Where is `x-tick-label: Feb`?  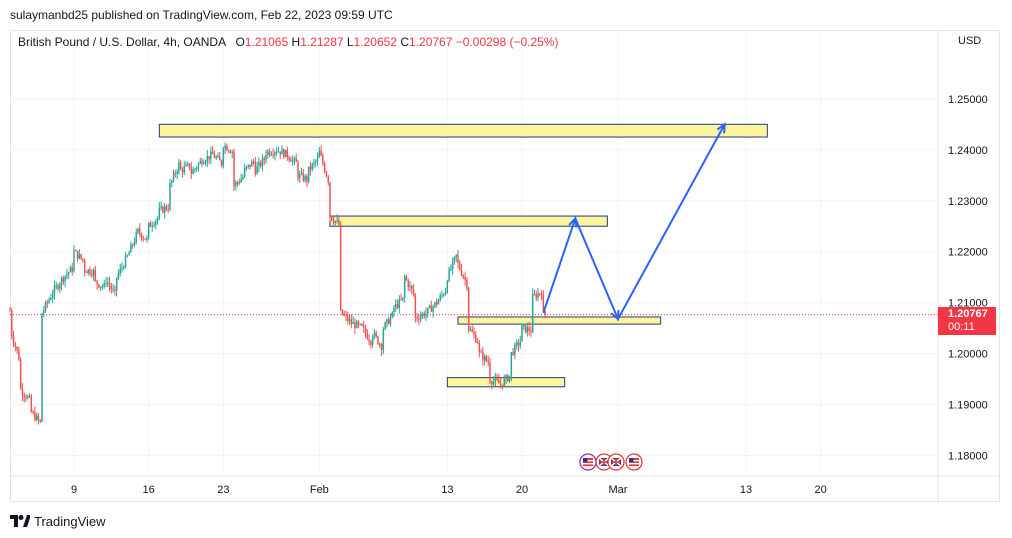 x-tick-label: Feb is located at coordinates (319, 490).